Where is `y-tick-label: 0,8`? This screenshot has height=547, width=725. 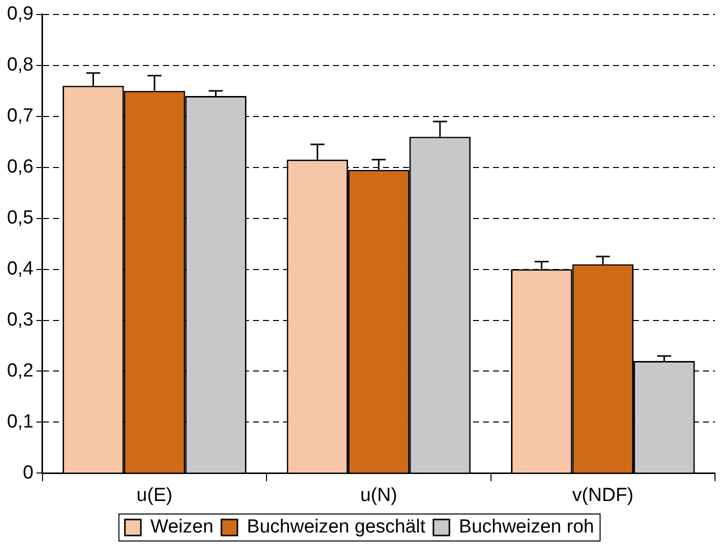 y-tick-label: 0,8 is located at coordinates (20, 65).